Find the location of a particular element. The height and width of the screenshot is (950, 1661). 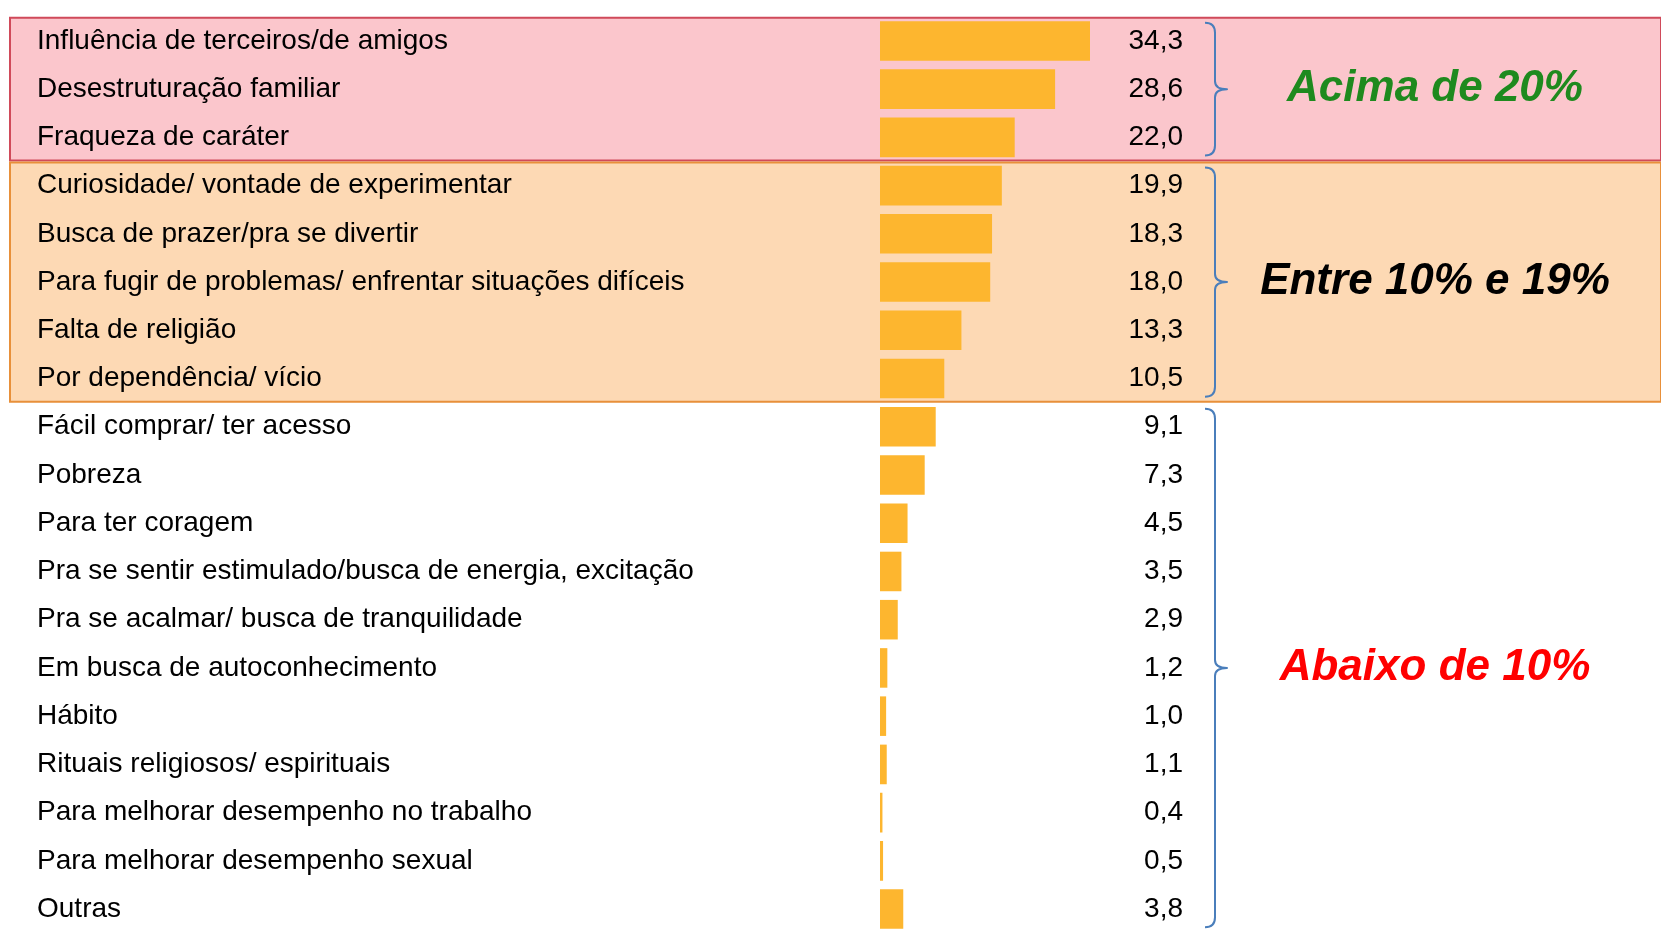

data-label: 22,0 is located at coordinates (1155, 136).